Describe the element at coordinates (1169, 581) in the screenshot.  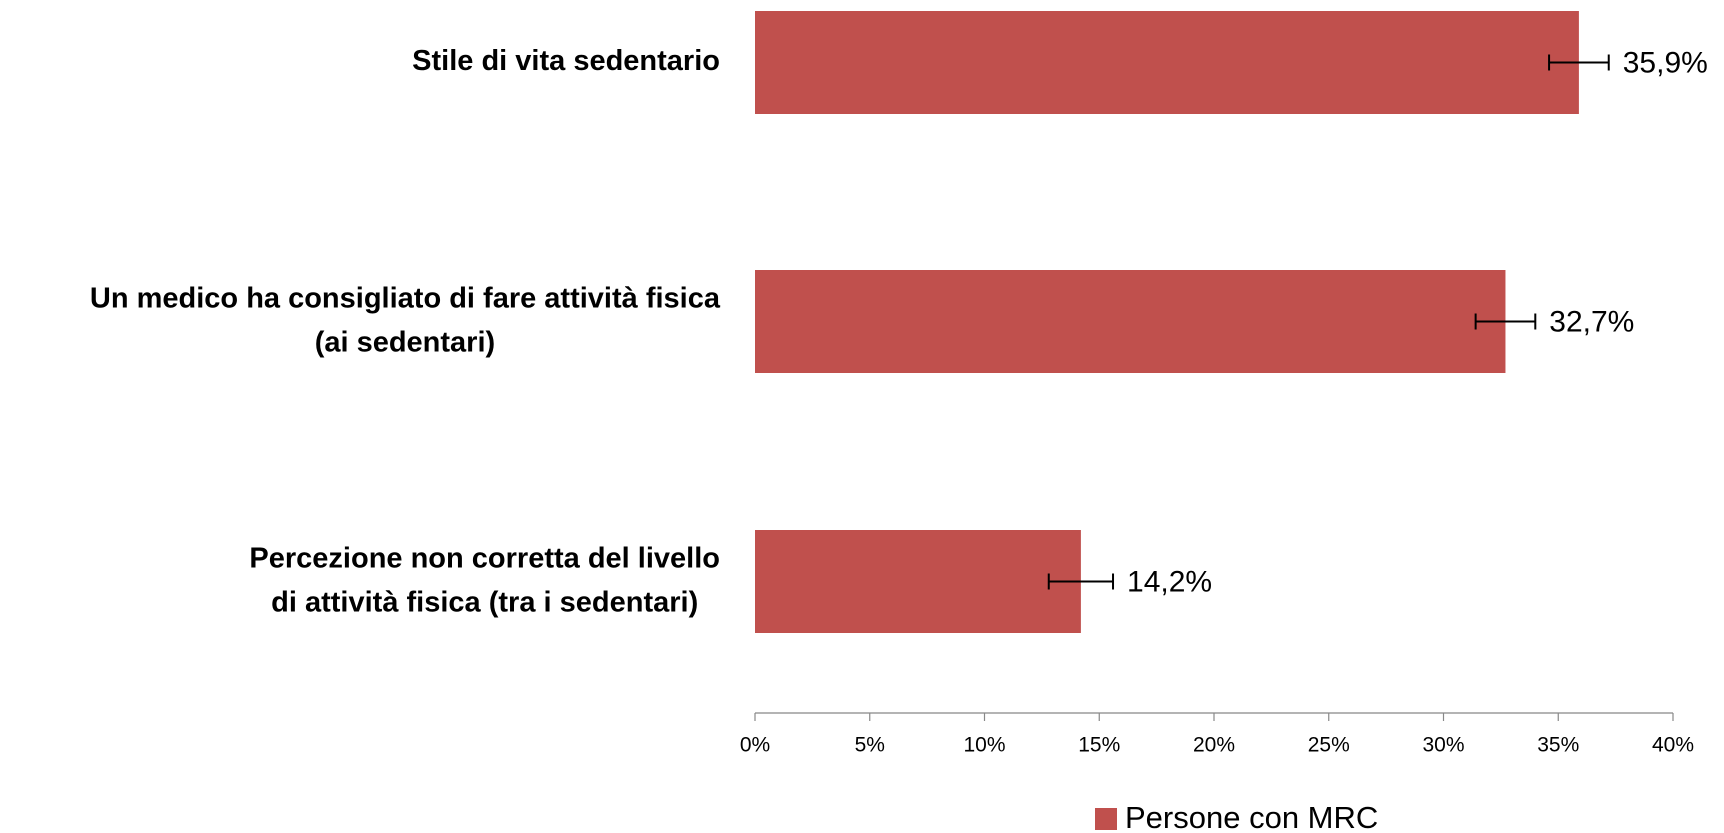
I see `value-label: 14,2%` at that location.